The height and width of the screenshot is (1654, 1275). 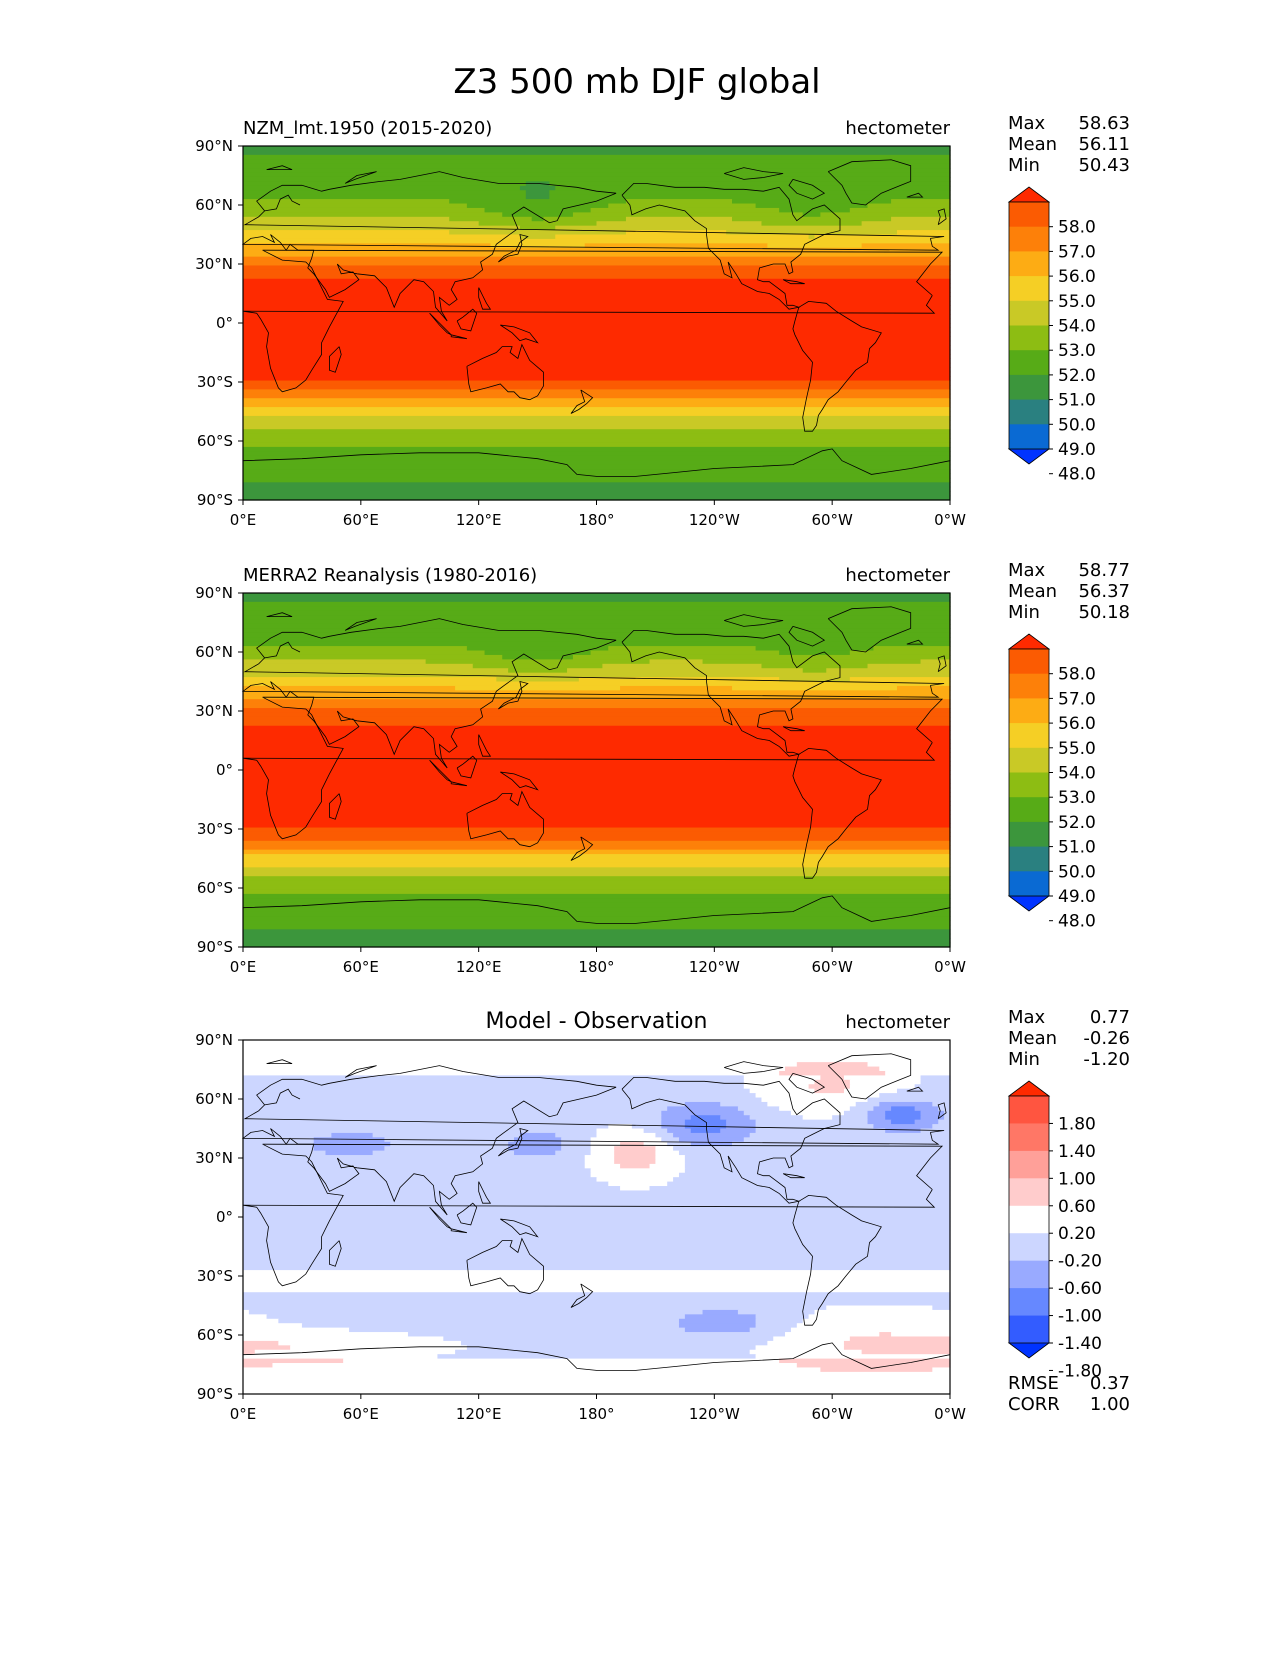 I want to click on colorbar-extend-max, so click(x=1029, y=194).